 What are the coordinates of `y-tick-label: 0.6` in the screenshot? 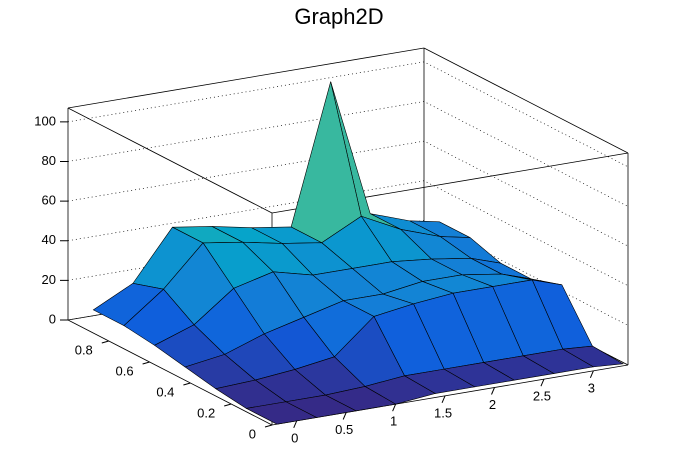 It's located at (125, 370).